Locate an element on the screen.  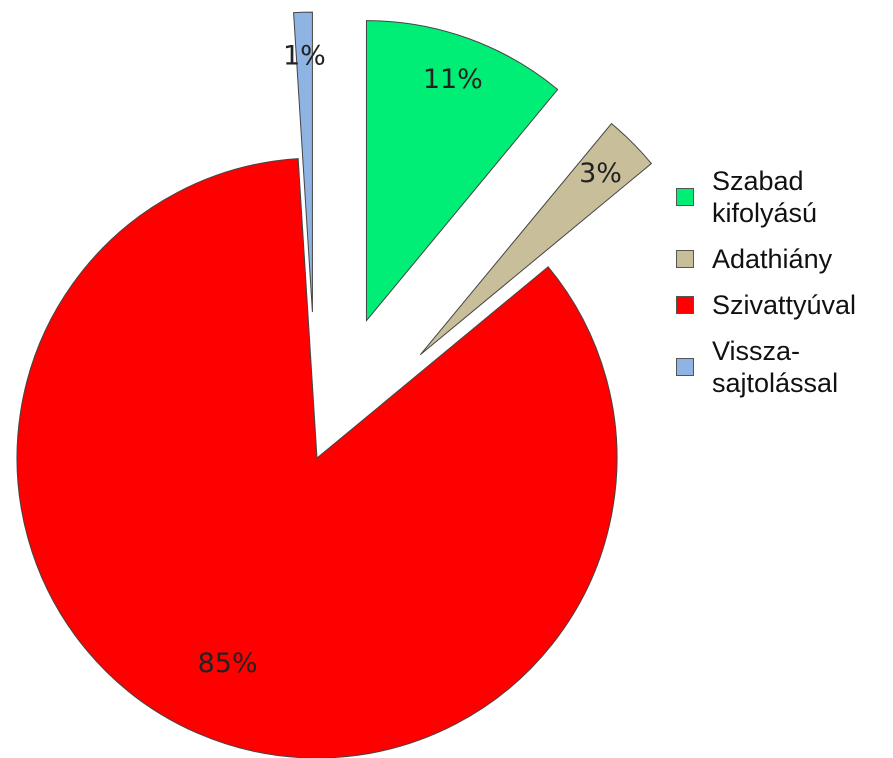
legend-label: Adathiány is located at coordinates (772, 259).